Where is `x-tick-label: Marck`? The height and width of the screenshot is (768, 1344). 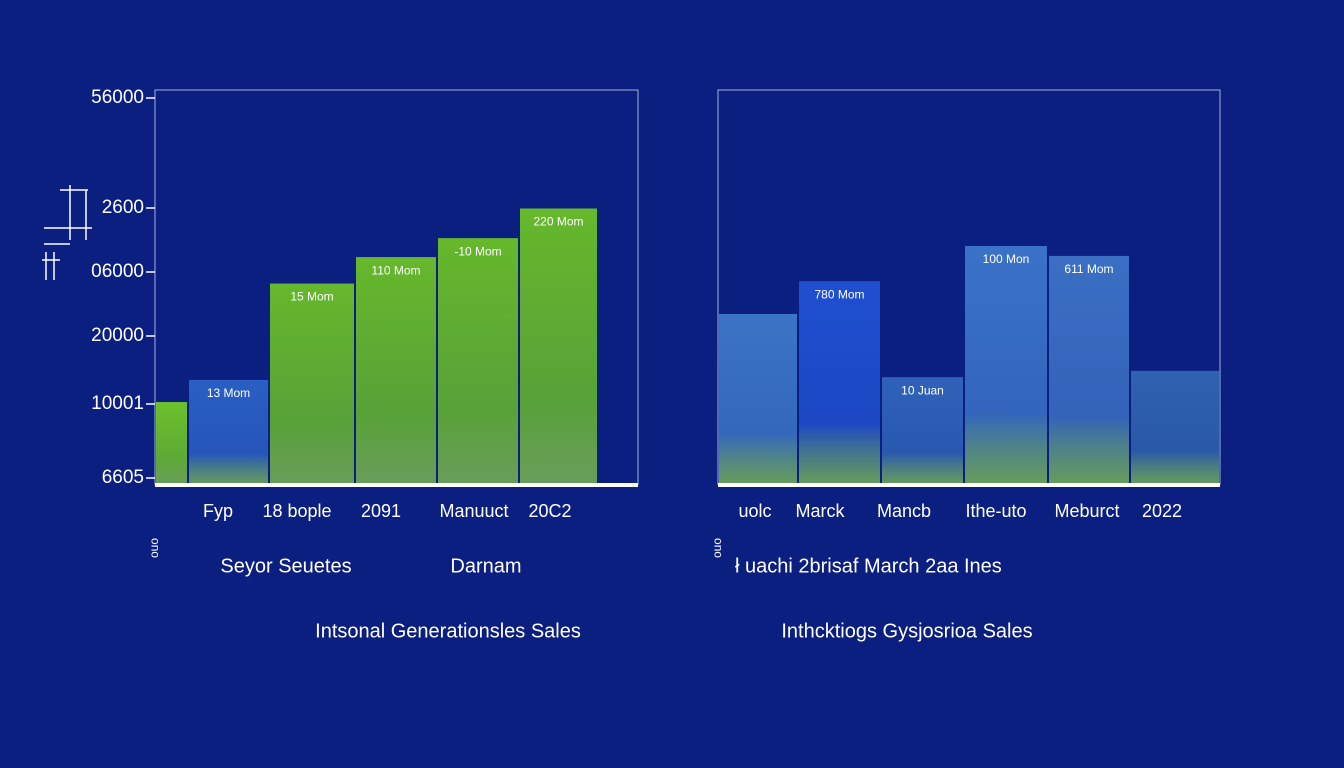 x-tick-label: Marck is located at coordinates (821, 511).